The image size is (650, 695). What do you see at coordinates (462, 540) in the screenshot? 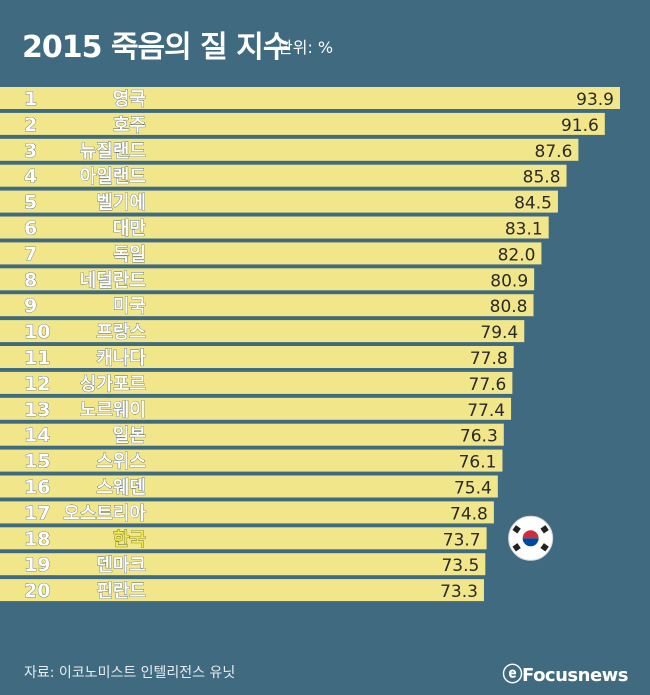
I see `data-label: 73.7` at bounding box center [462, 540].